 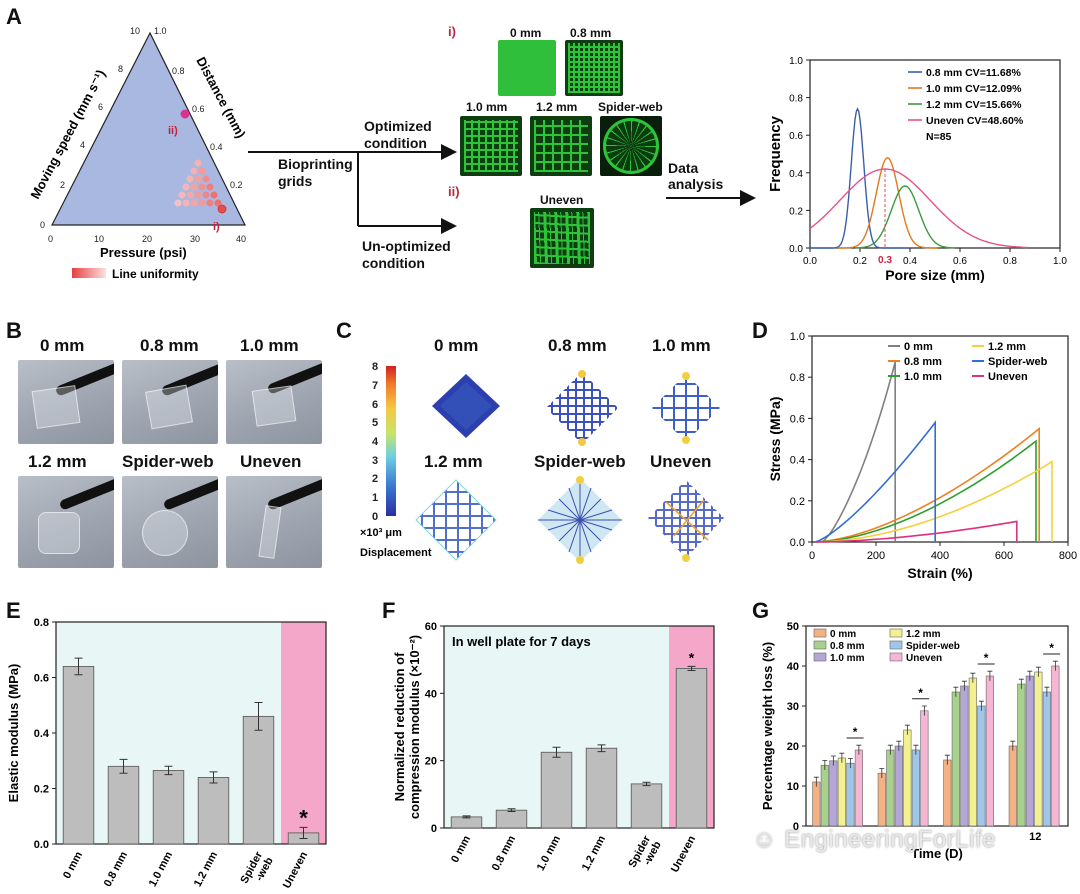 What do you see at coordinates (170, 522) in the screenshot?
I see `photo-spiderweb` at bounding box center [170, 522].